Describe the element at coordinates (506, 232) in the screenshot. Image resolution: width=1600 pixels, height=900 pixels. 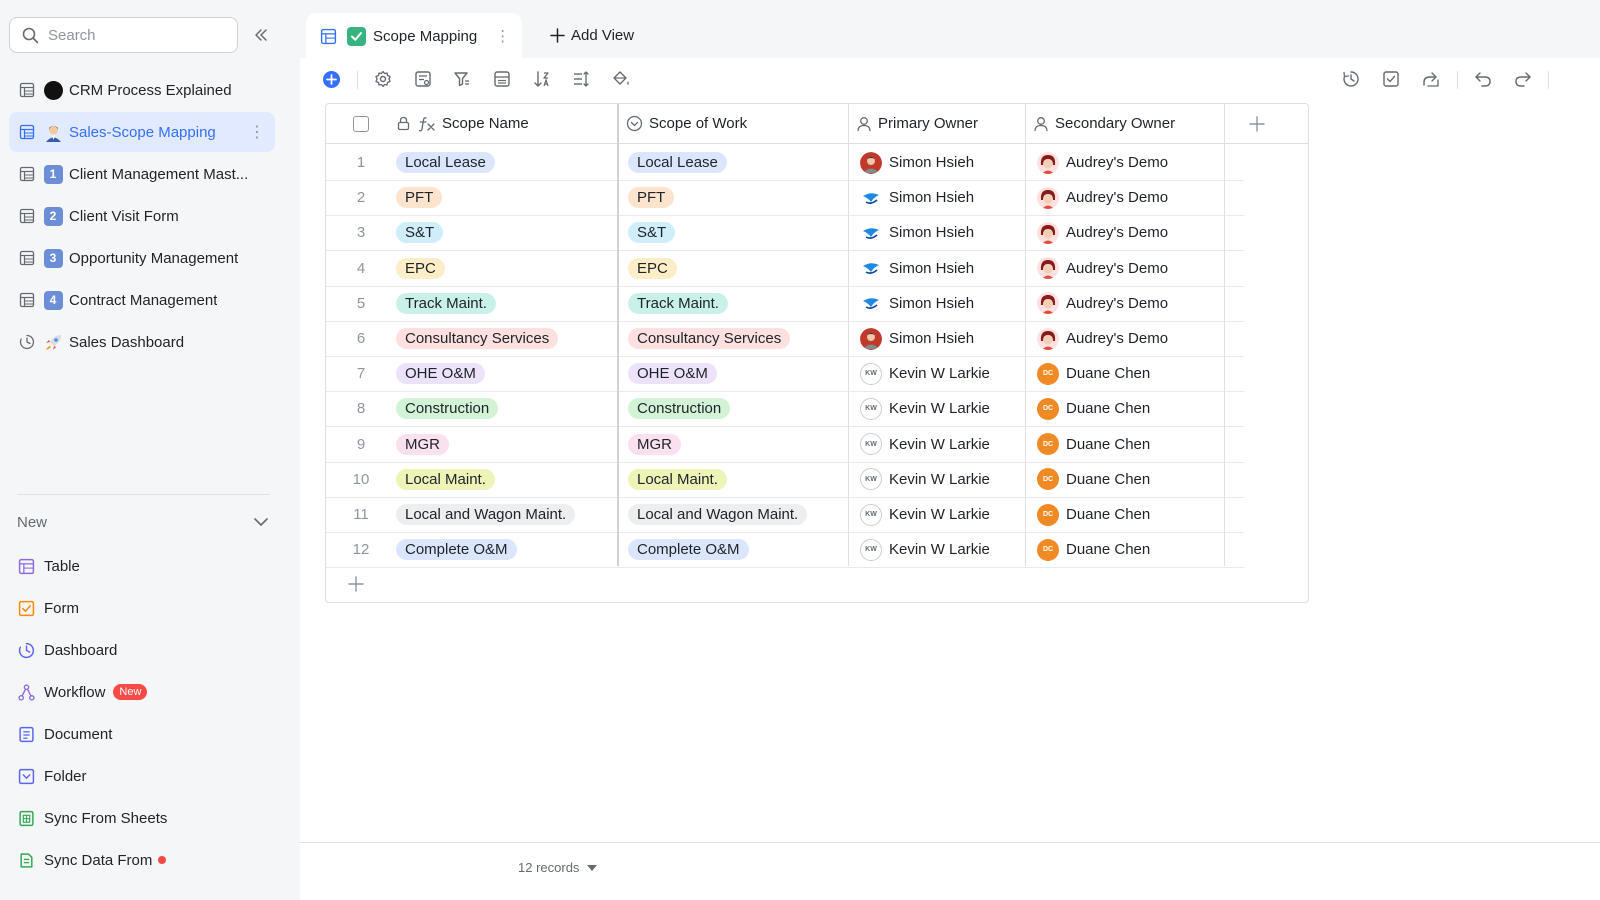
I see `cell-scope-name: S&T` at that location.